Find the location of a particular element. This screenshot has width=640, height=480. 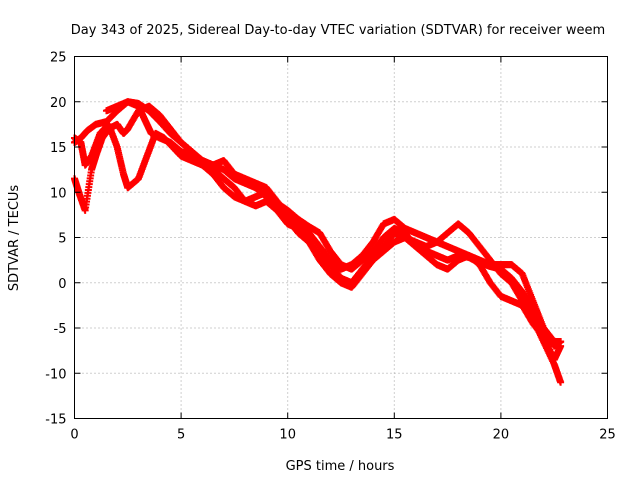

y-tick-label: 10 is located at coordinates (58, 193).